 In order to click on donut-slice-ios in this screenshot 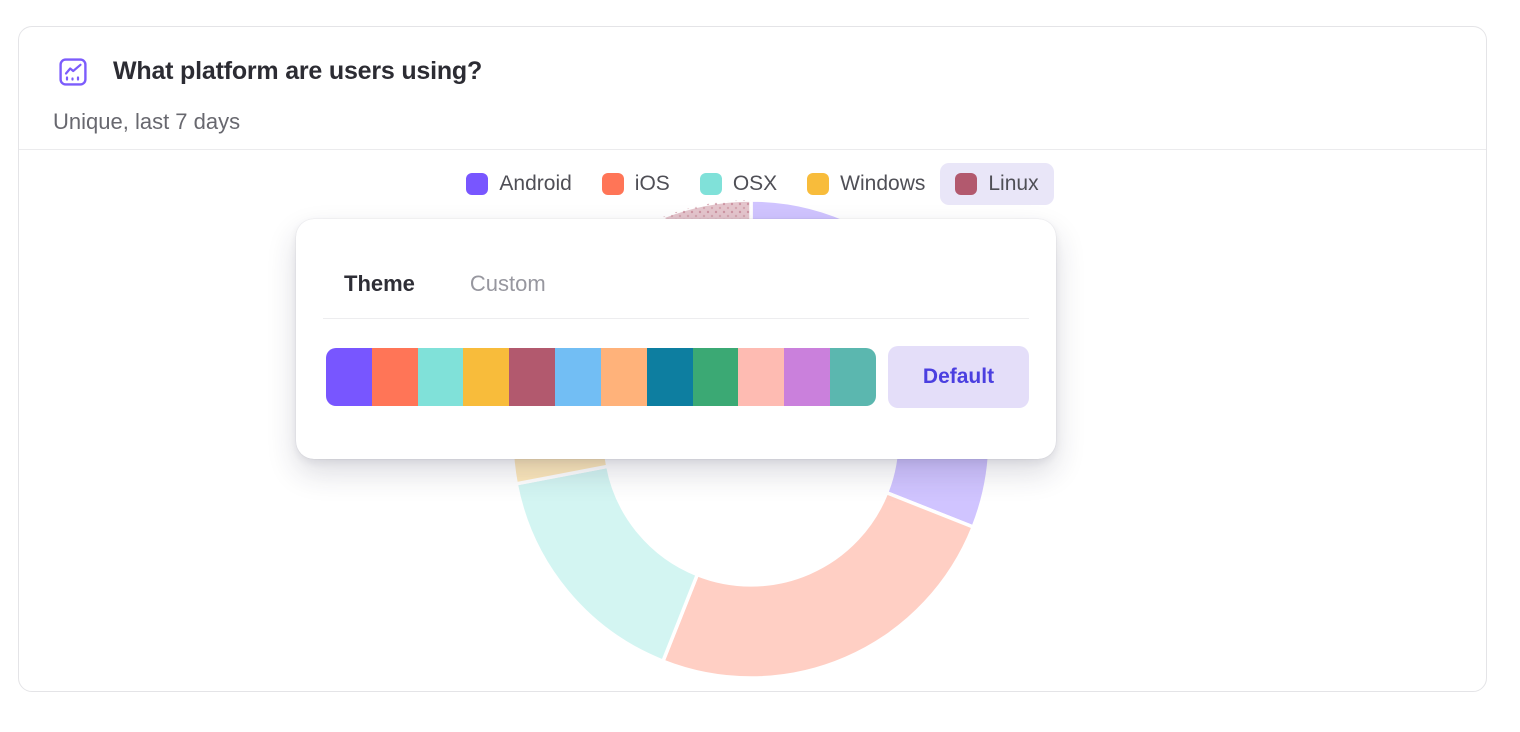, I will do `click(818, 585)`.